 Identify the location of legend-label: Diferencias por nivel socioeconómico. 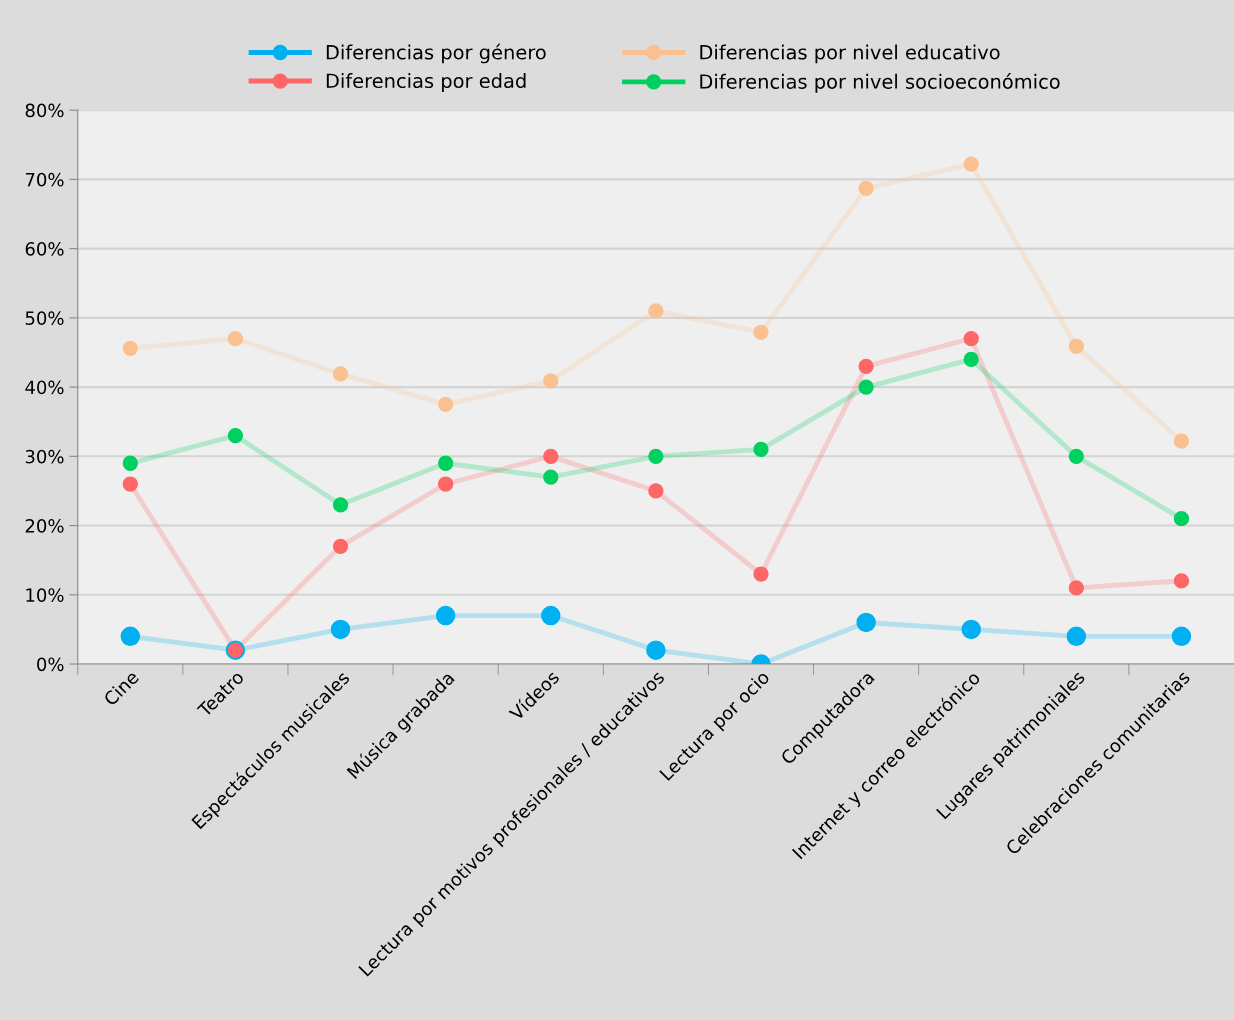
(880, 83).